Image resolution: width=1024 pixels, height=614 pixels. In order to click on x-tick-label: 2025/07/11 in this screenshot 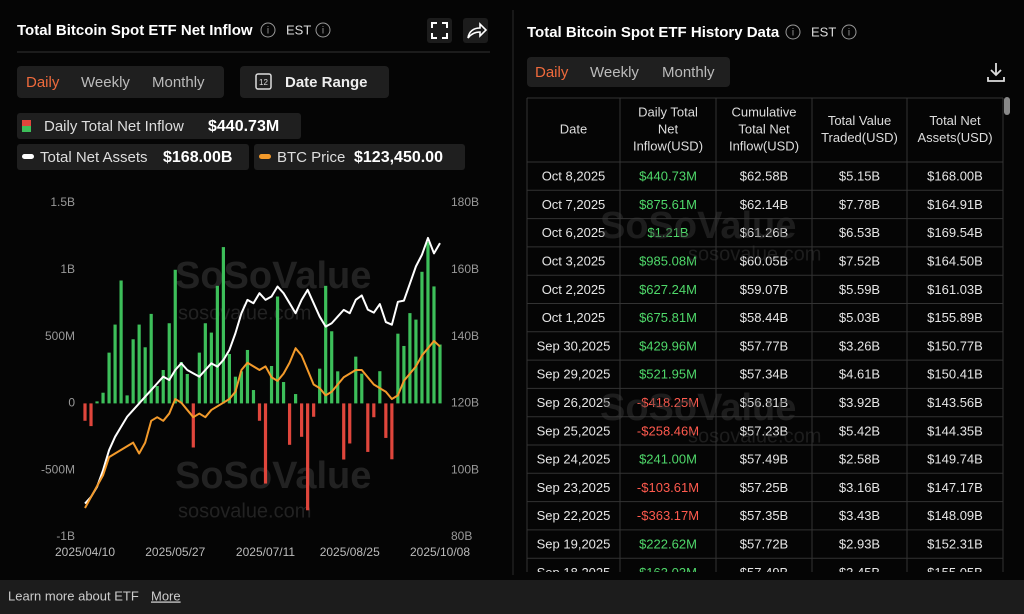, I will do `click(265, 552)`.